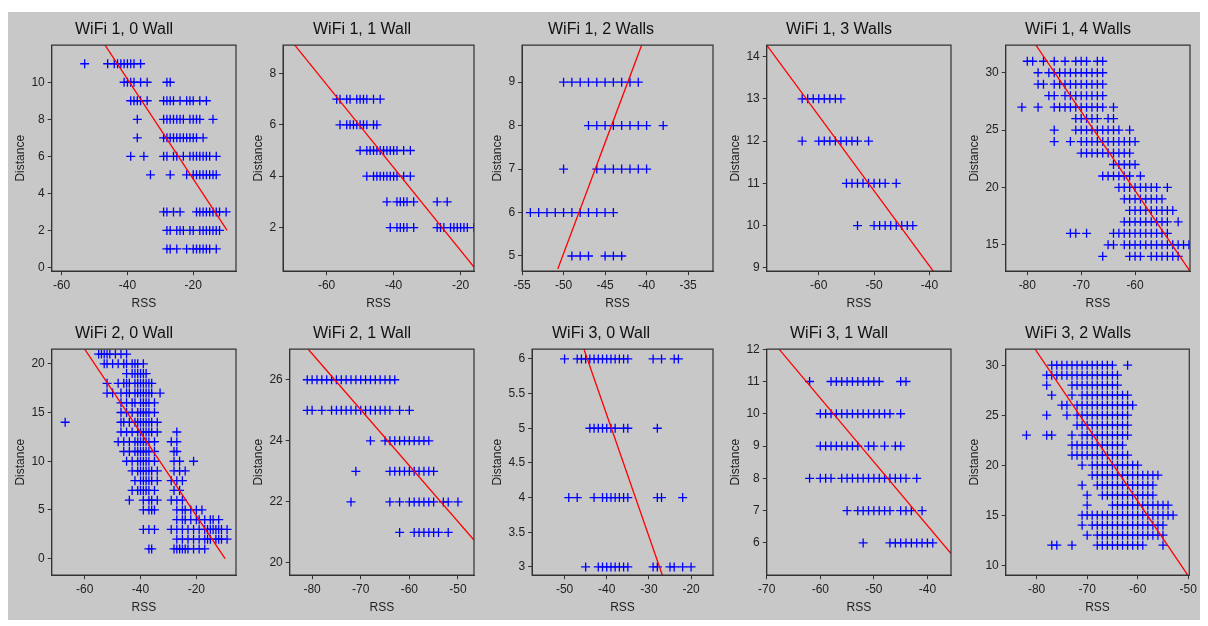 The height and width of the screenshot is (626, 1208). I want to click on y-tick-label: 4.5, so click(517, 462).